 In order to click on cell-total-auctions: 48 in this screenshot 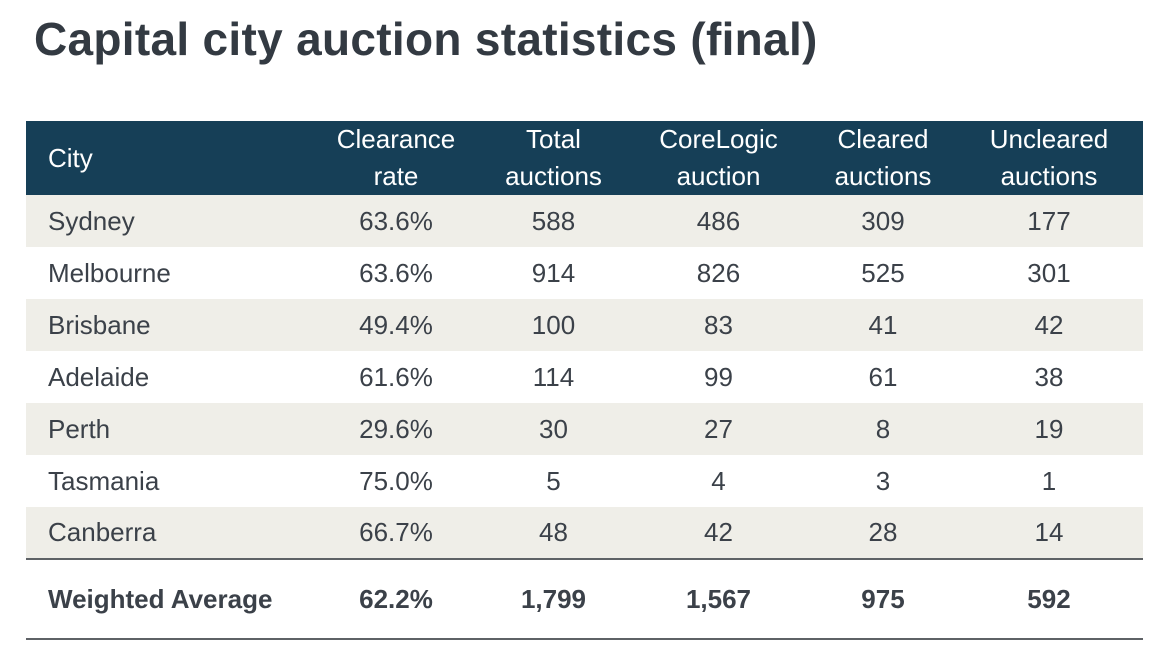, I will do `click(553, 532)`.